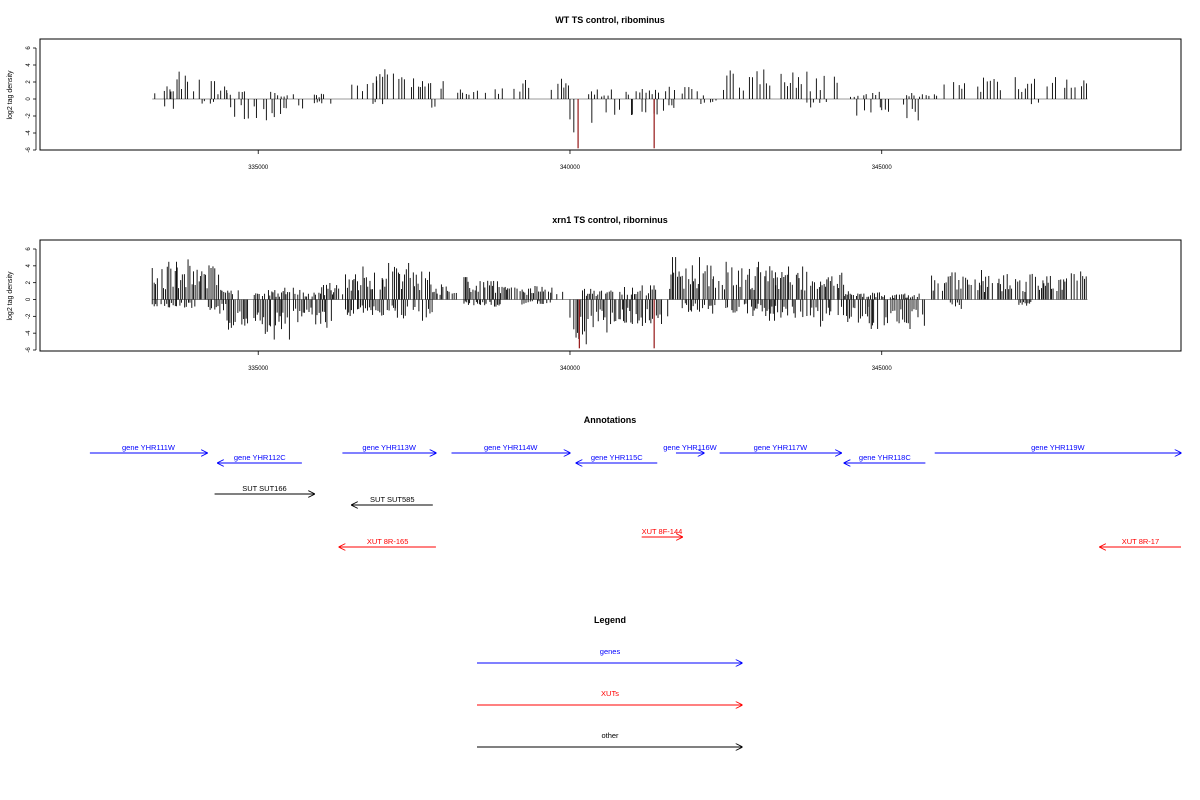 The height and width of the screenshot is (800, 1200). I want to click on annotation-label: gene YHR115C, so click(617, 457).